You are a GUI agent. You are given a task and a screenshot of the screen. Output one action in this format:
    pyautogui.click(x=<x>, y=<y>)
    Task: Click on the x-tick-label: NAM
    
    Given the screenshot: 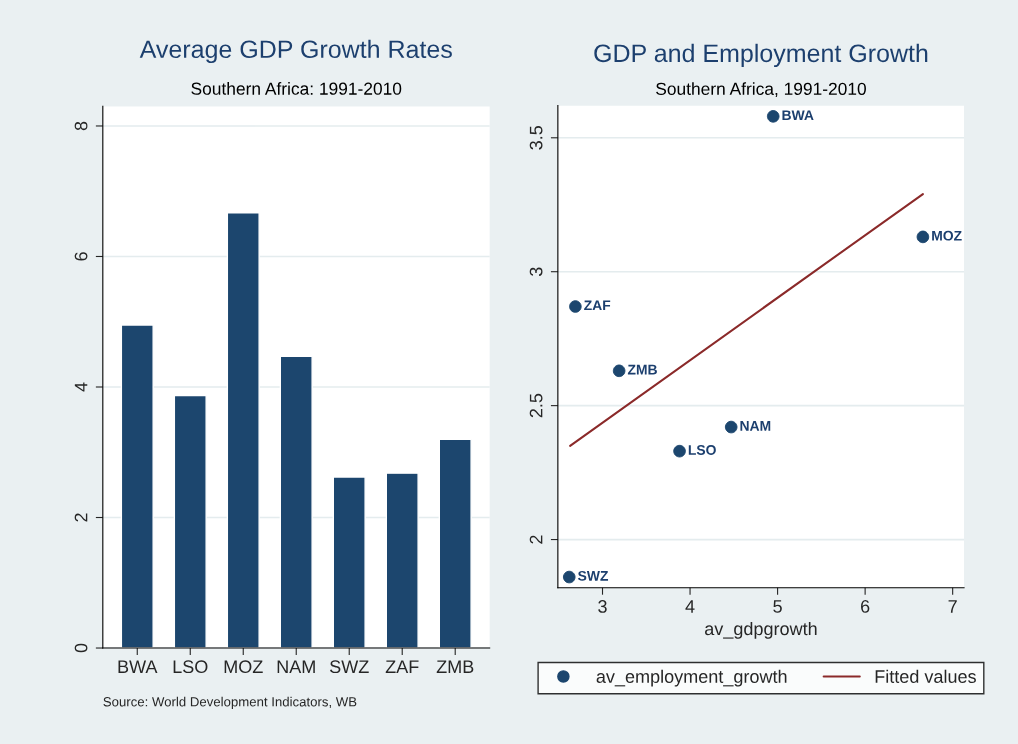 What is the action you would take?
    pyautogui.click(x=296, y=666)
    